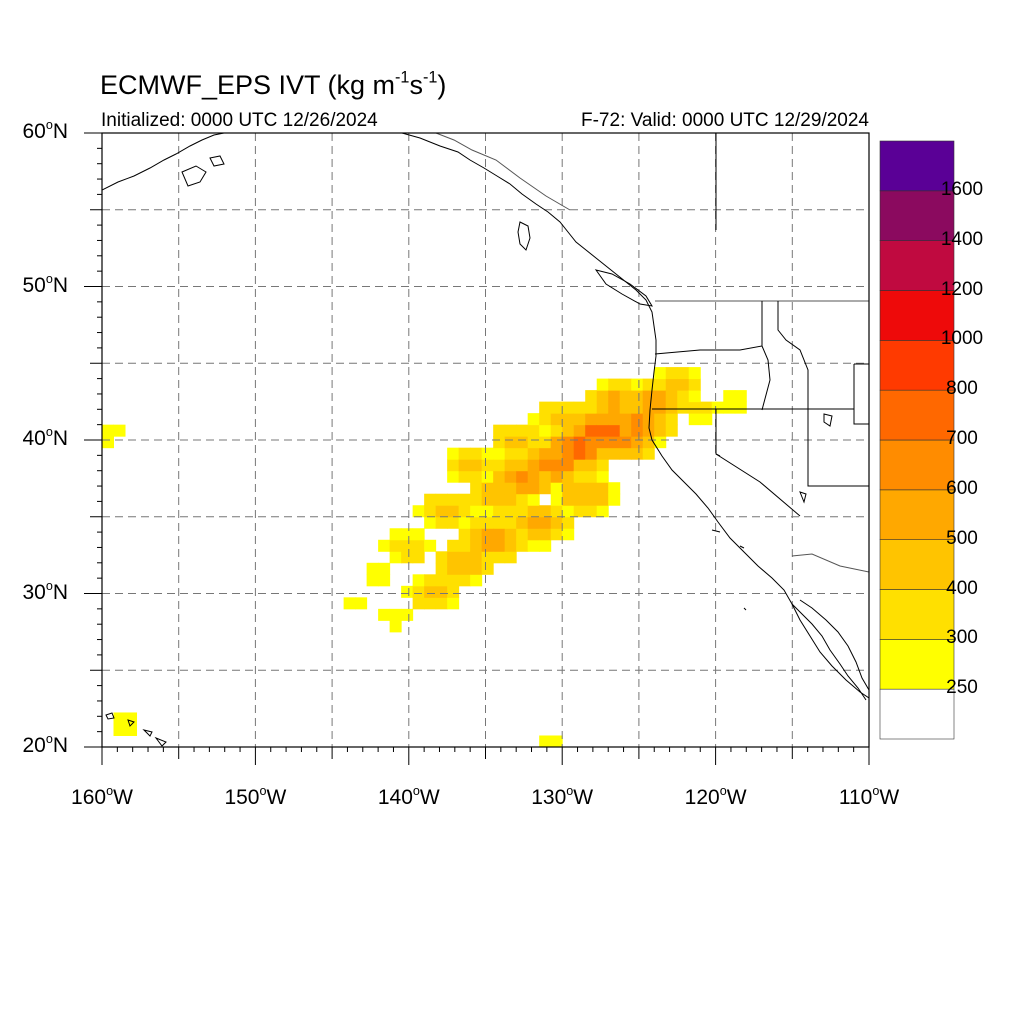  I want to click on colorbar, so click(917, 440).